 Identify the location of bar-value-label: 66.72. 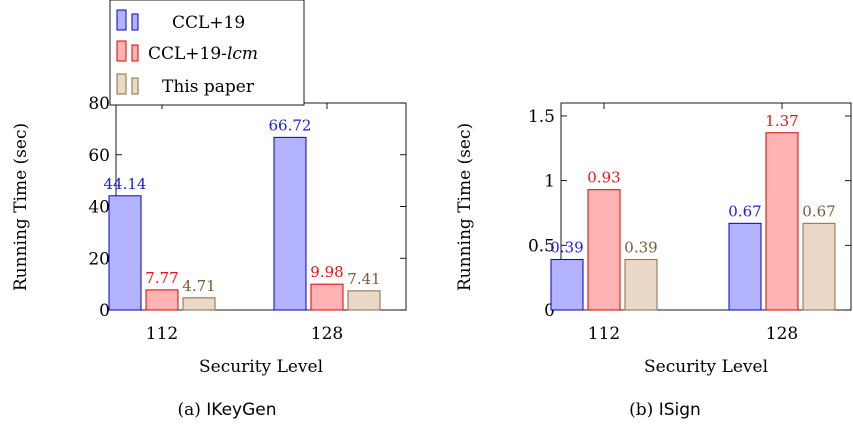
(290, 125).